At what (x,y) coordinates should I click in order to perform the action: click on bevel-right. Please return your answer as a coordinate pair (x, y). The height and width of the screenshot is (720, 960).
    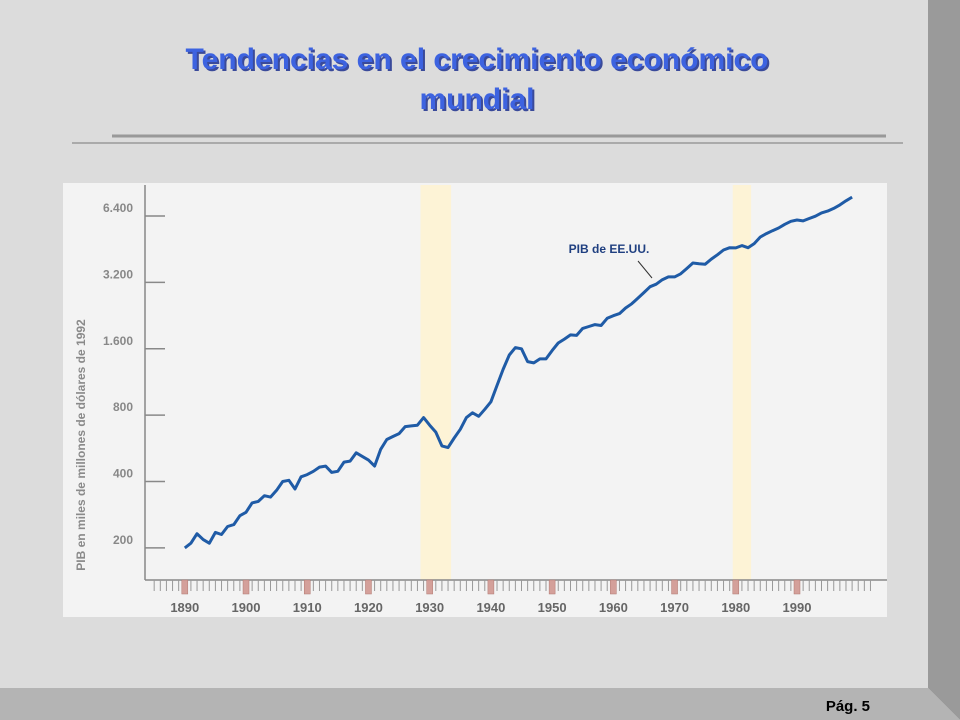
    Looking at the image, I should click on (944, 360).